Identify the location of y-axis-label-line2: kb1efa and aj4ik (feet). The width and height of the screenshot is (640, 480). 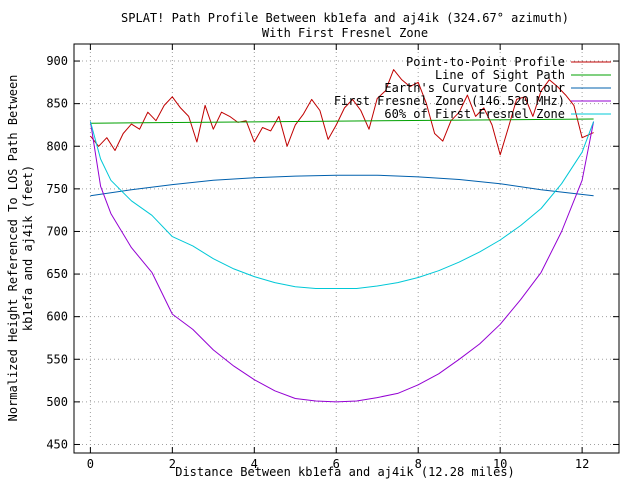
(28, 248).